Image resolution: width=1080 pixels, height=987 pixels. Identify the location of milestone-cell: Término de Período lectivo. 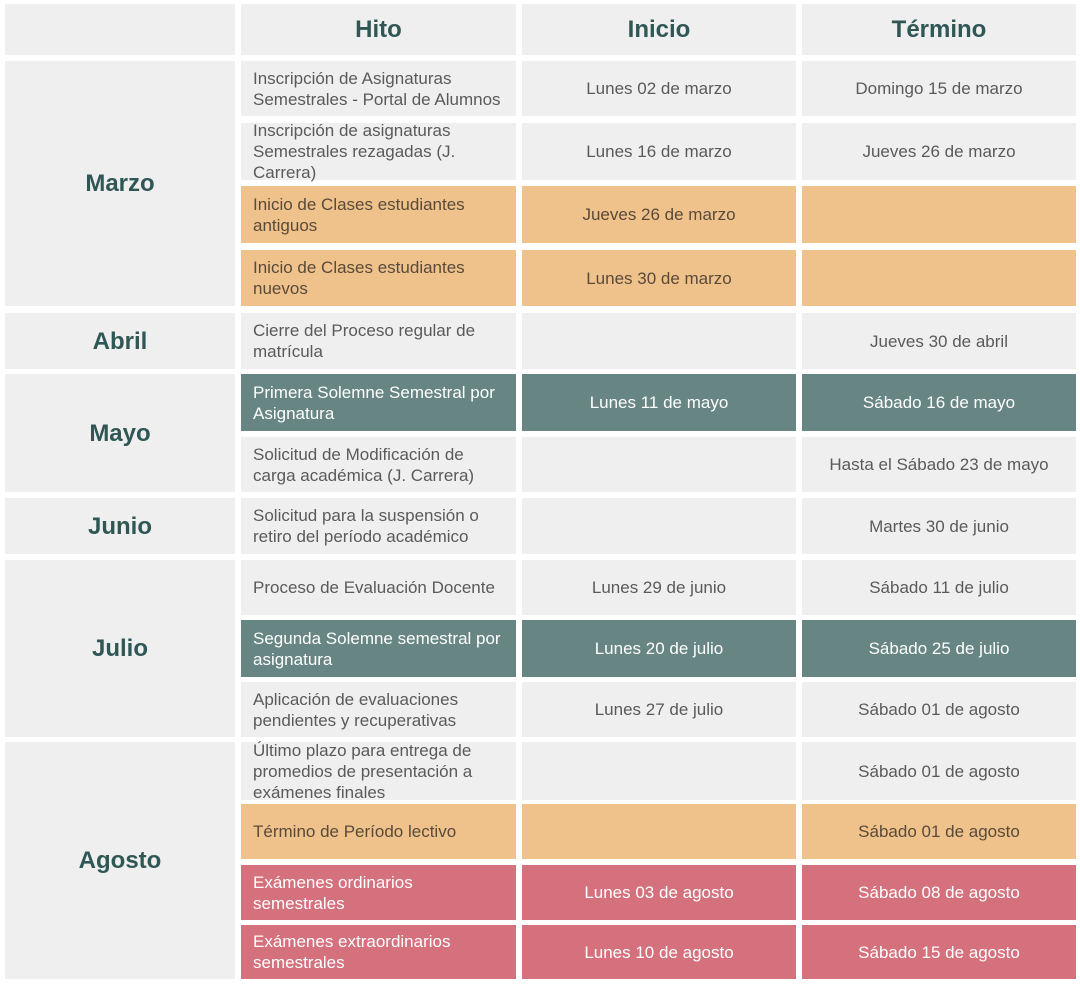
(378, 831).